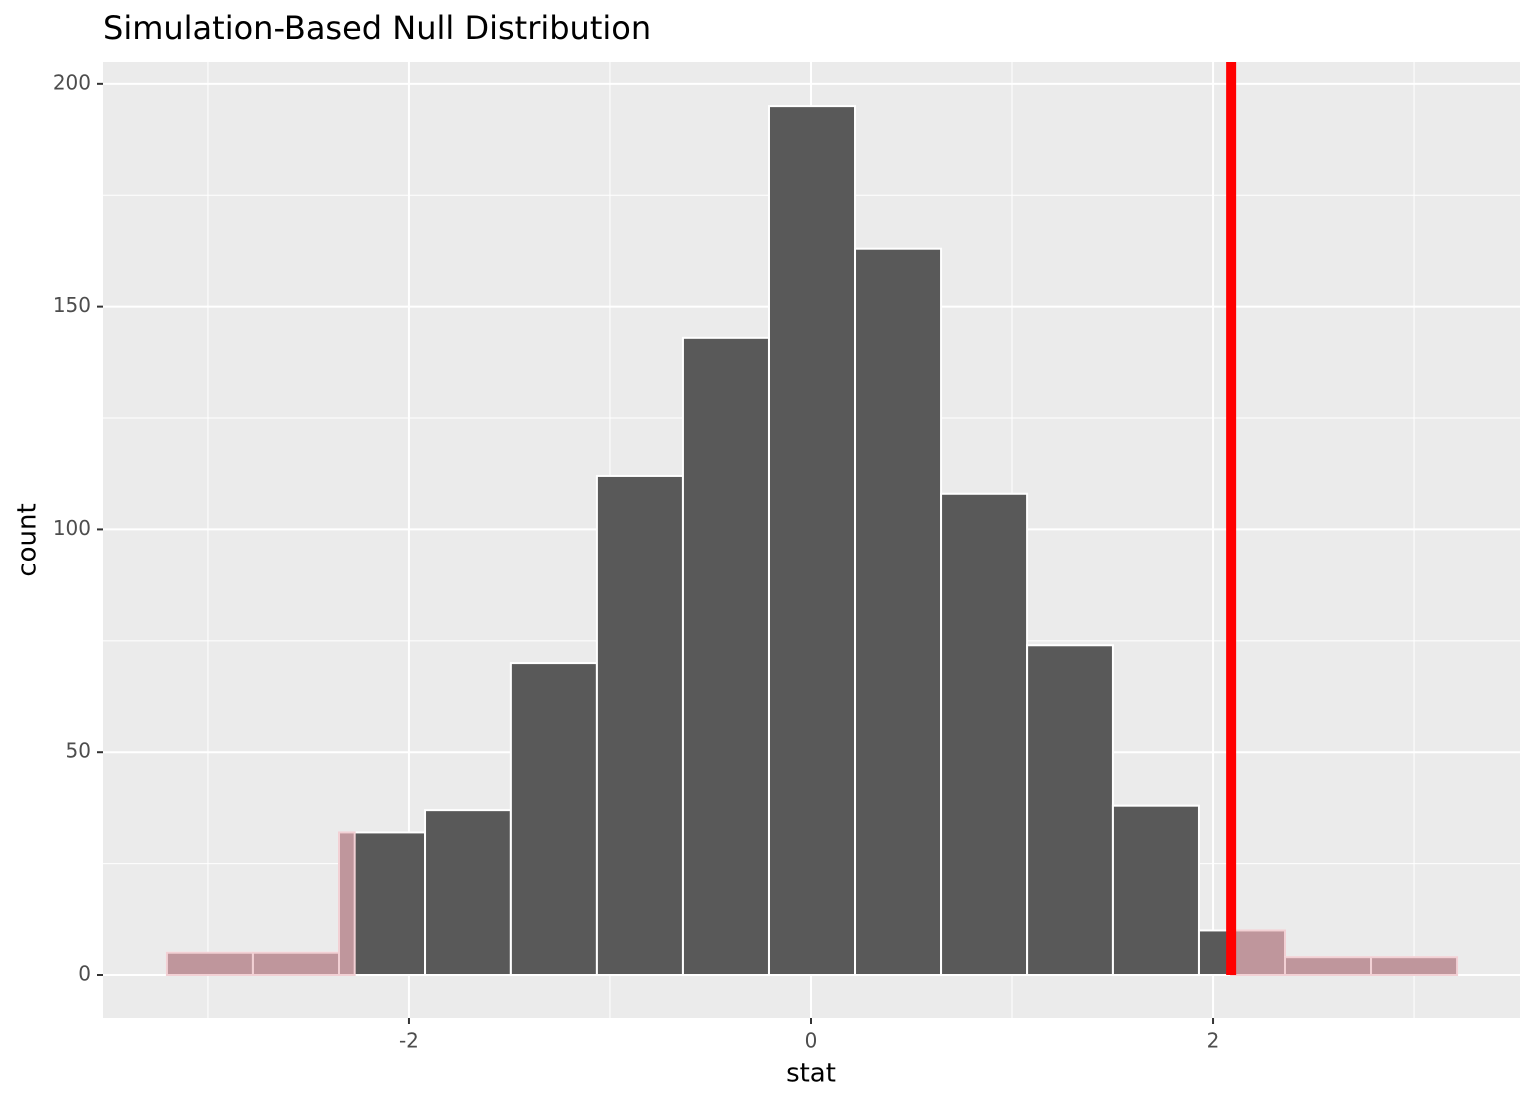  Describe the element at coordinates (409, 1041) in the screenshot. I see `x-tick-label: -2` at that location.